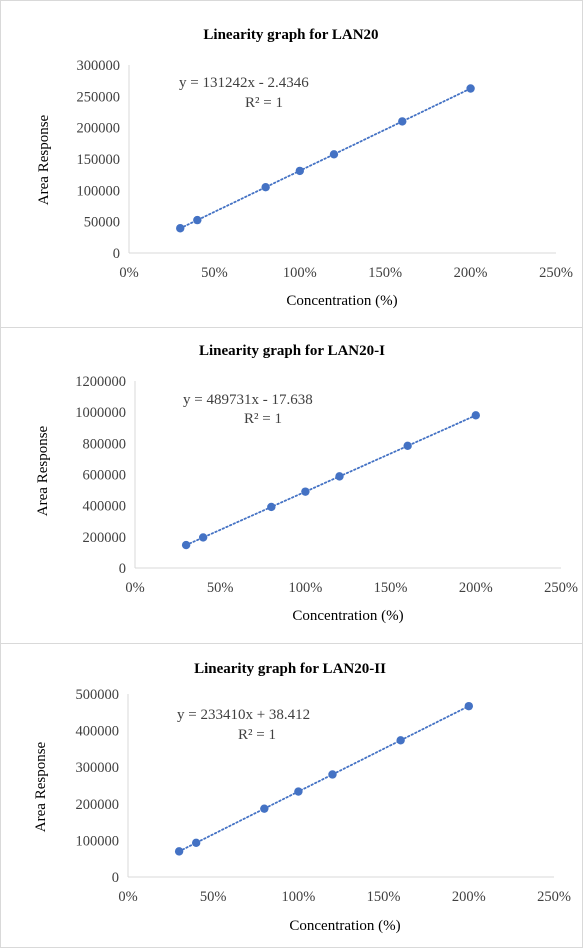 The image size is (584, 949). What do you see at coordinates (102, 223) in the screenshot?
I see `y-tick-label: 50000` at bounding box center [102, 223].